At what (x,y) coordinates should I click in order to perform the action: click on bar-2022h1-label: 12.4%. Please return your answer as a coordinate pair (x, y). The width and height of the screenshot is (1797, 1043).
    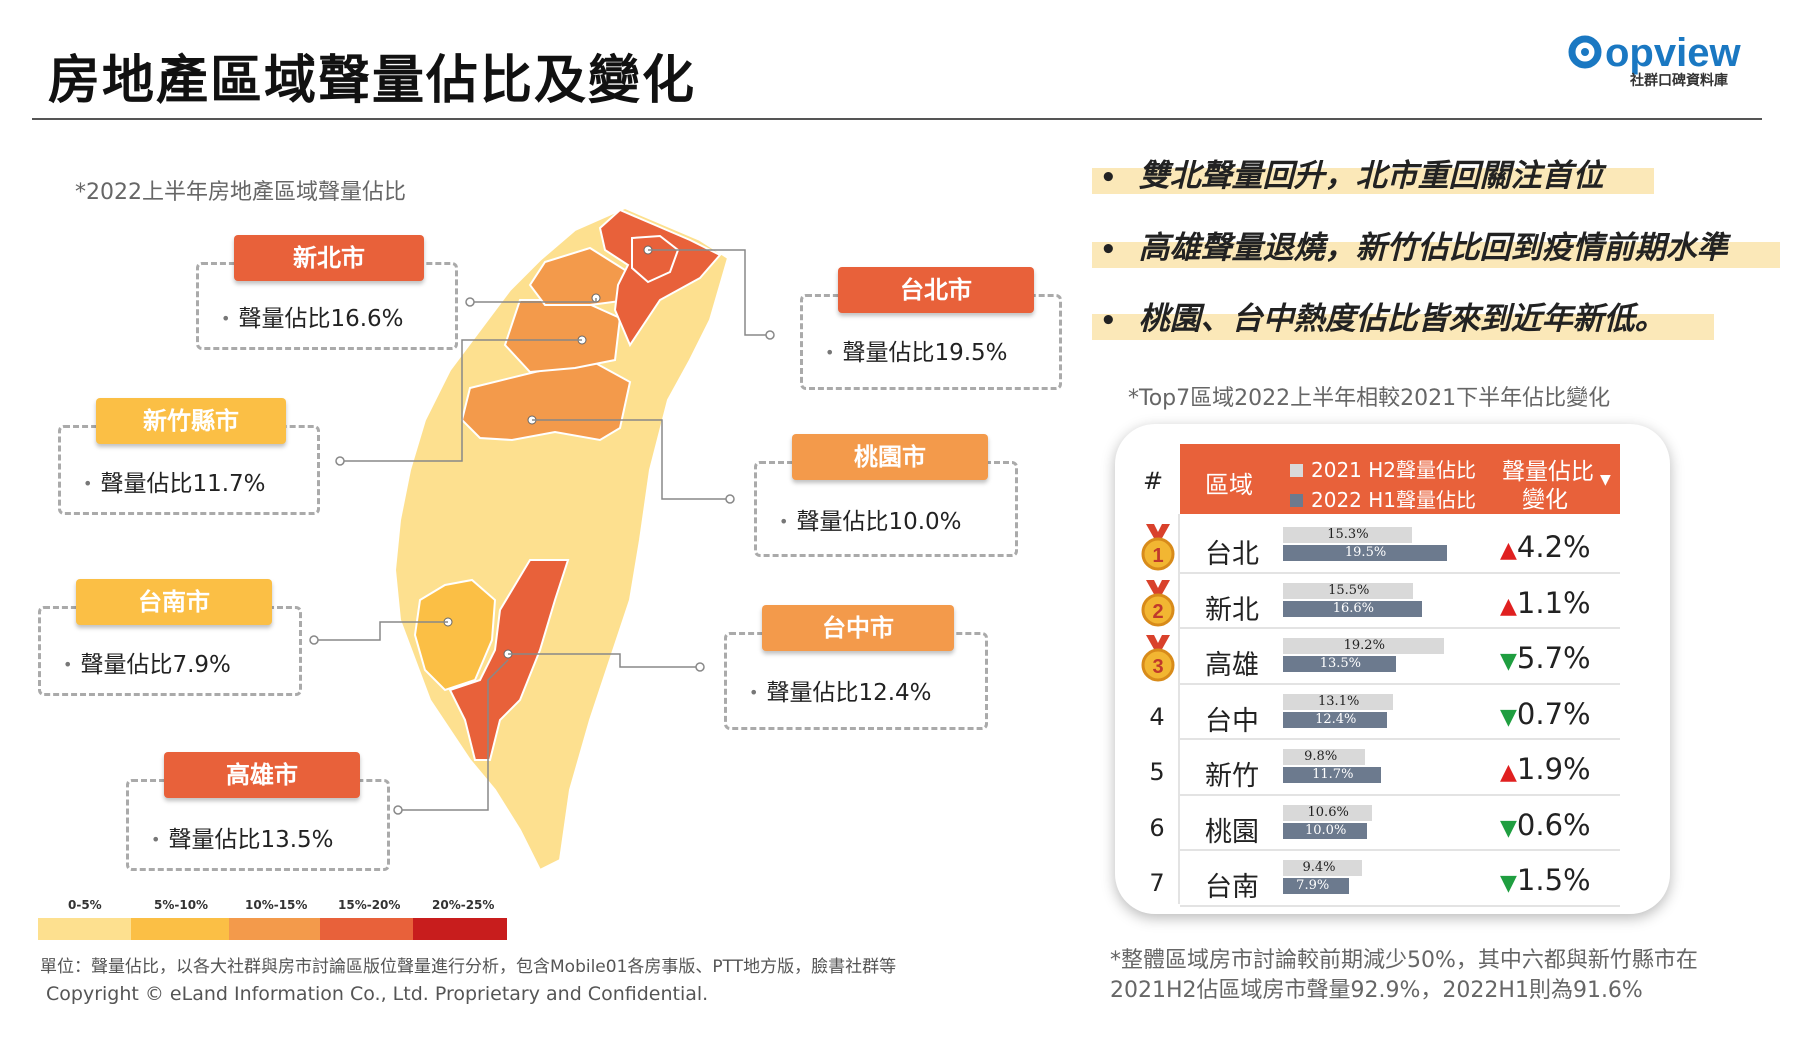
    Looking at the image, I should click on (1336, 719).